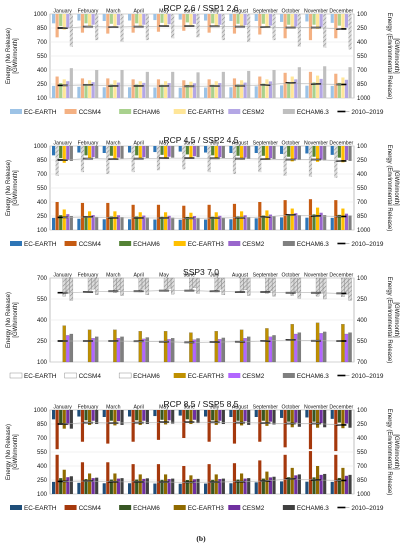  Describe the element at coordinates (16, 188) in the screenshot. I see `y-axis-label-left-unit: [GWh/month]` at that location.